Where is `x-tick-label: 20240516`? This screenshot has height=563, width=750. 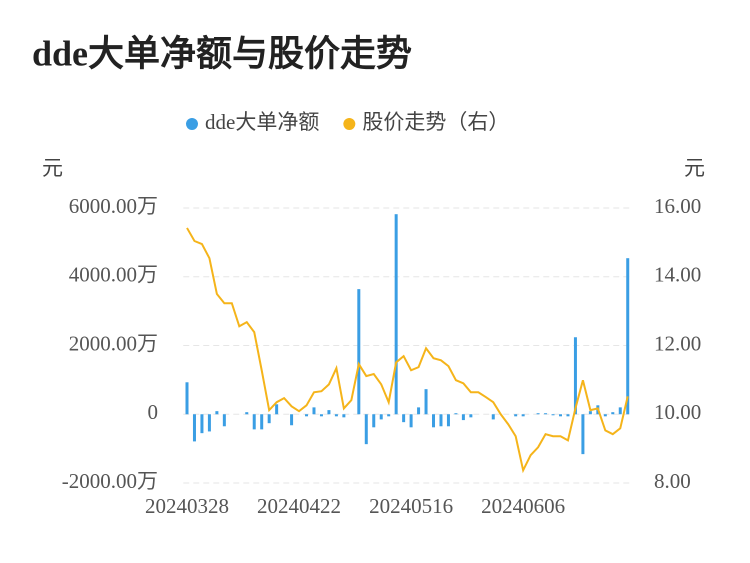 x-tick-label: 20240516 is located at coordinates (411, 506).